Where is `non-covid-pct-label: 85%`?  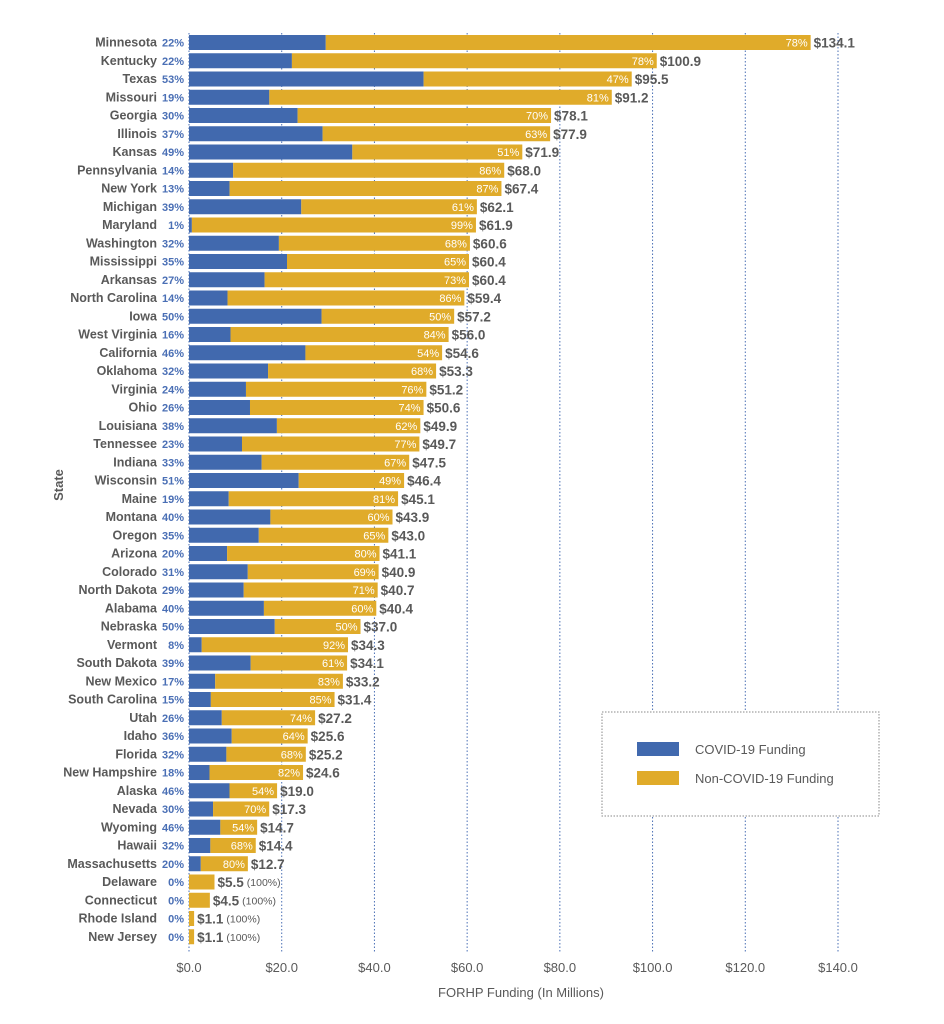 non-covid-pct-label: 85% is located at coordinates (321, 701).